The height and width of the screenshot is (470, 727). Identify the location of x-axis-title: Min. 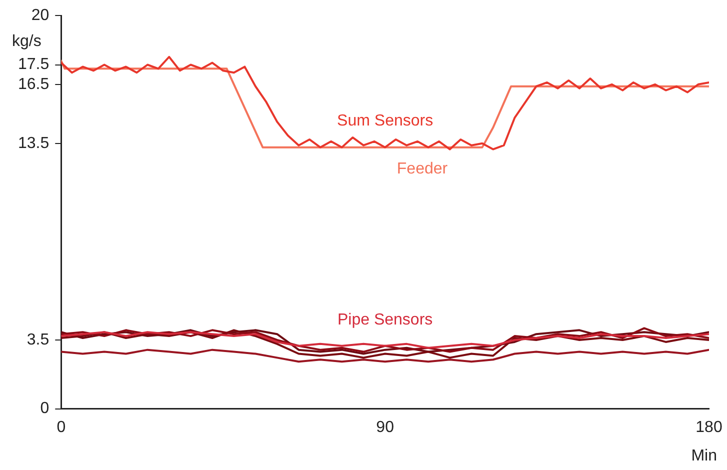
(704, 455).